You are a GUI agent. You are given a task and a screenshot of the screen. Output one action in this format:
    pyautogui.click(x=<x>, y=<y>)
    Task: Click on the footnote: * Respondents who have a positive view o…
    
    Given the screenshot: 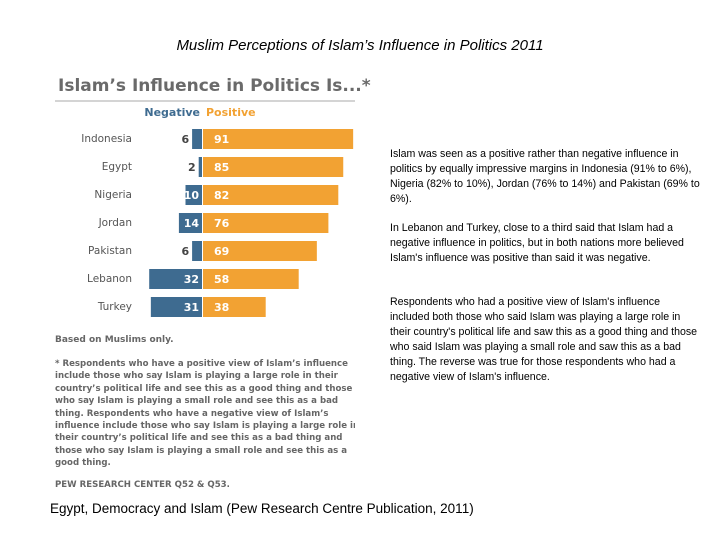 What is the action you would take?
    pyautogui.click(x=205, y=414)
    